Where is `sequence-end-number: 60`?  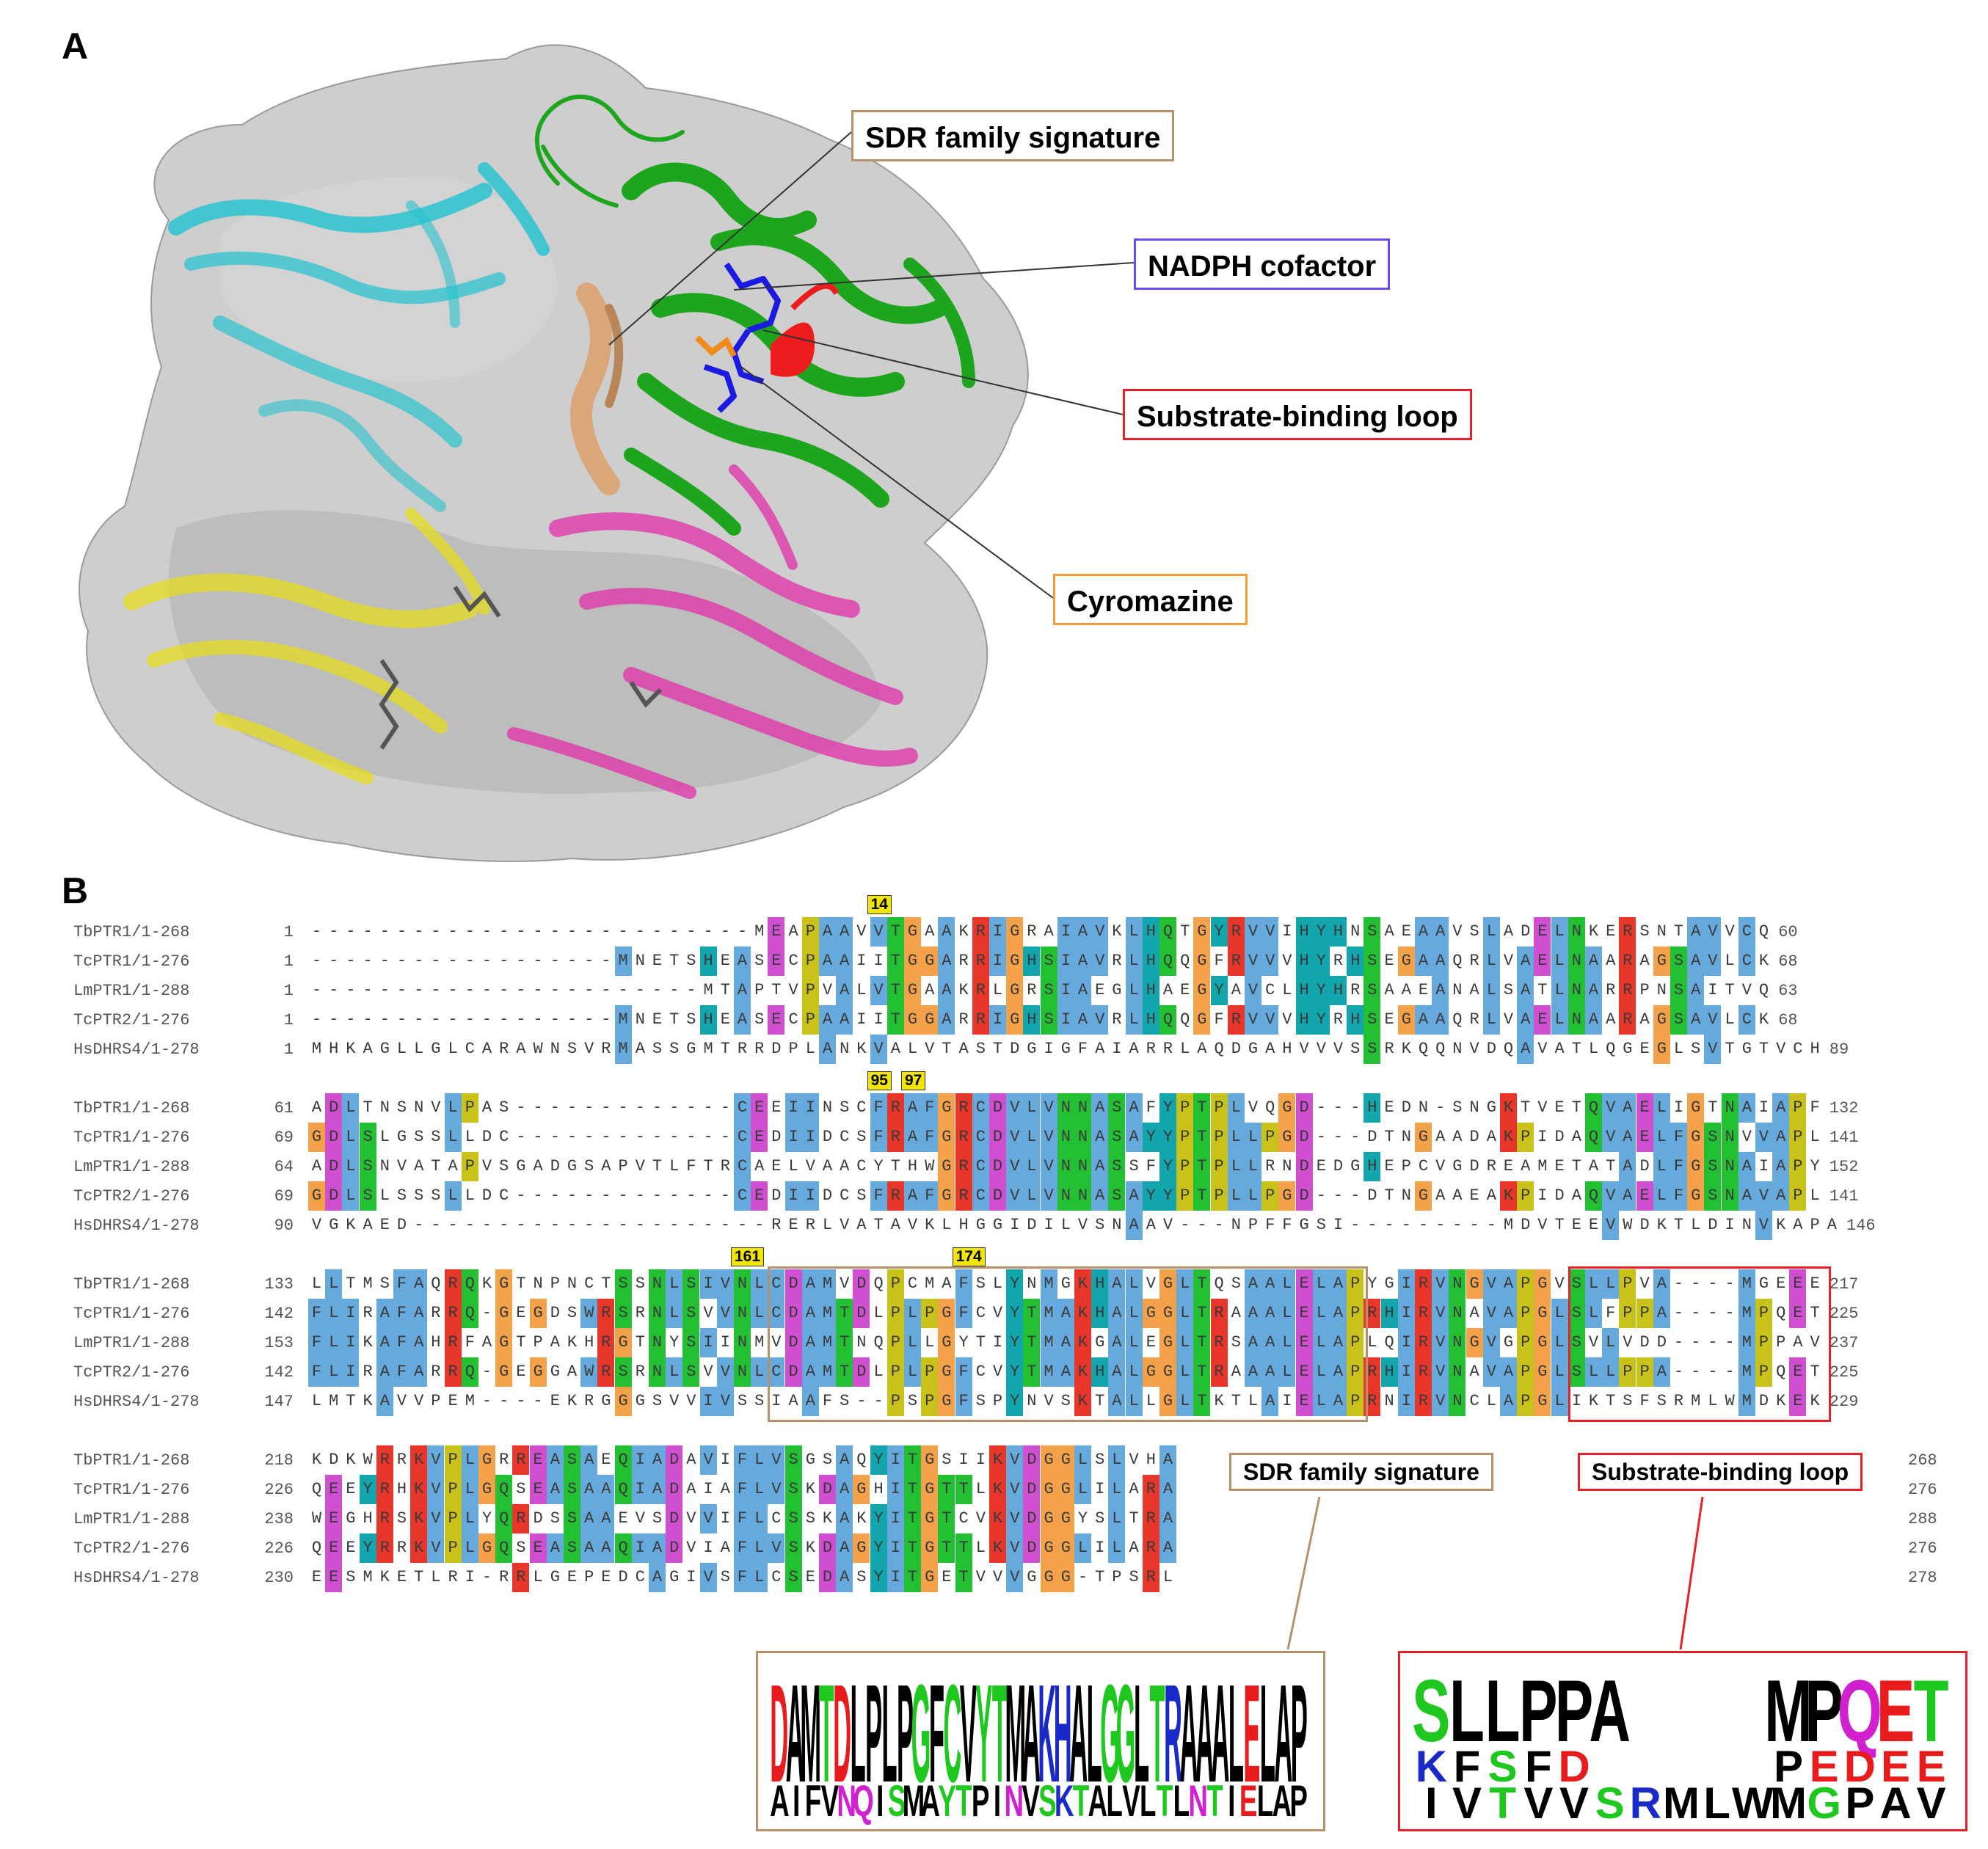
sequence-end-number: 60 is located at coordinates (1788, 932).